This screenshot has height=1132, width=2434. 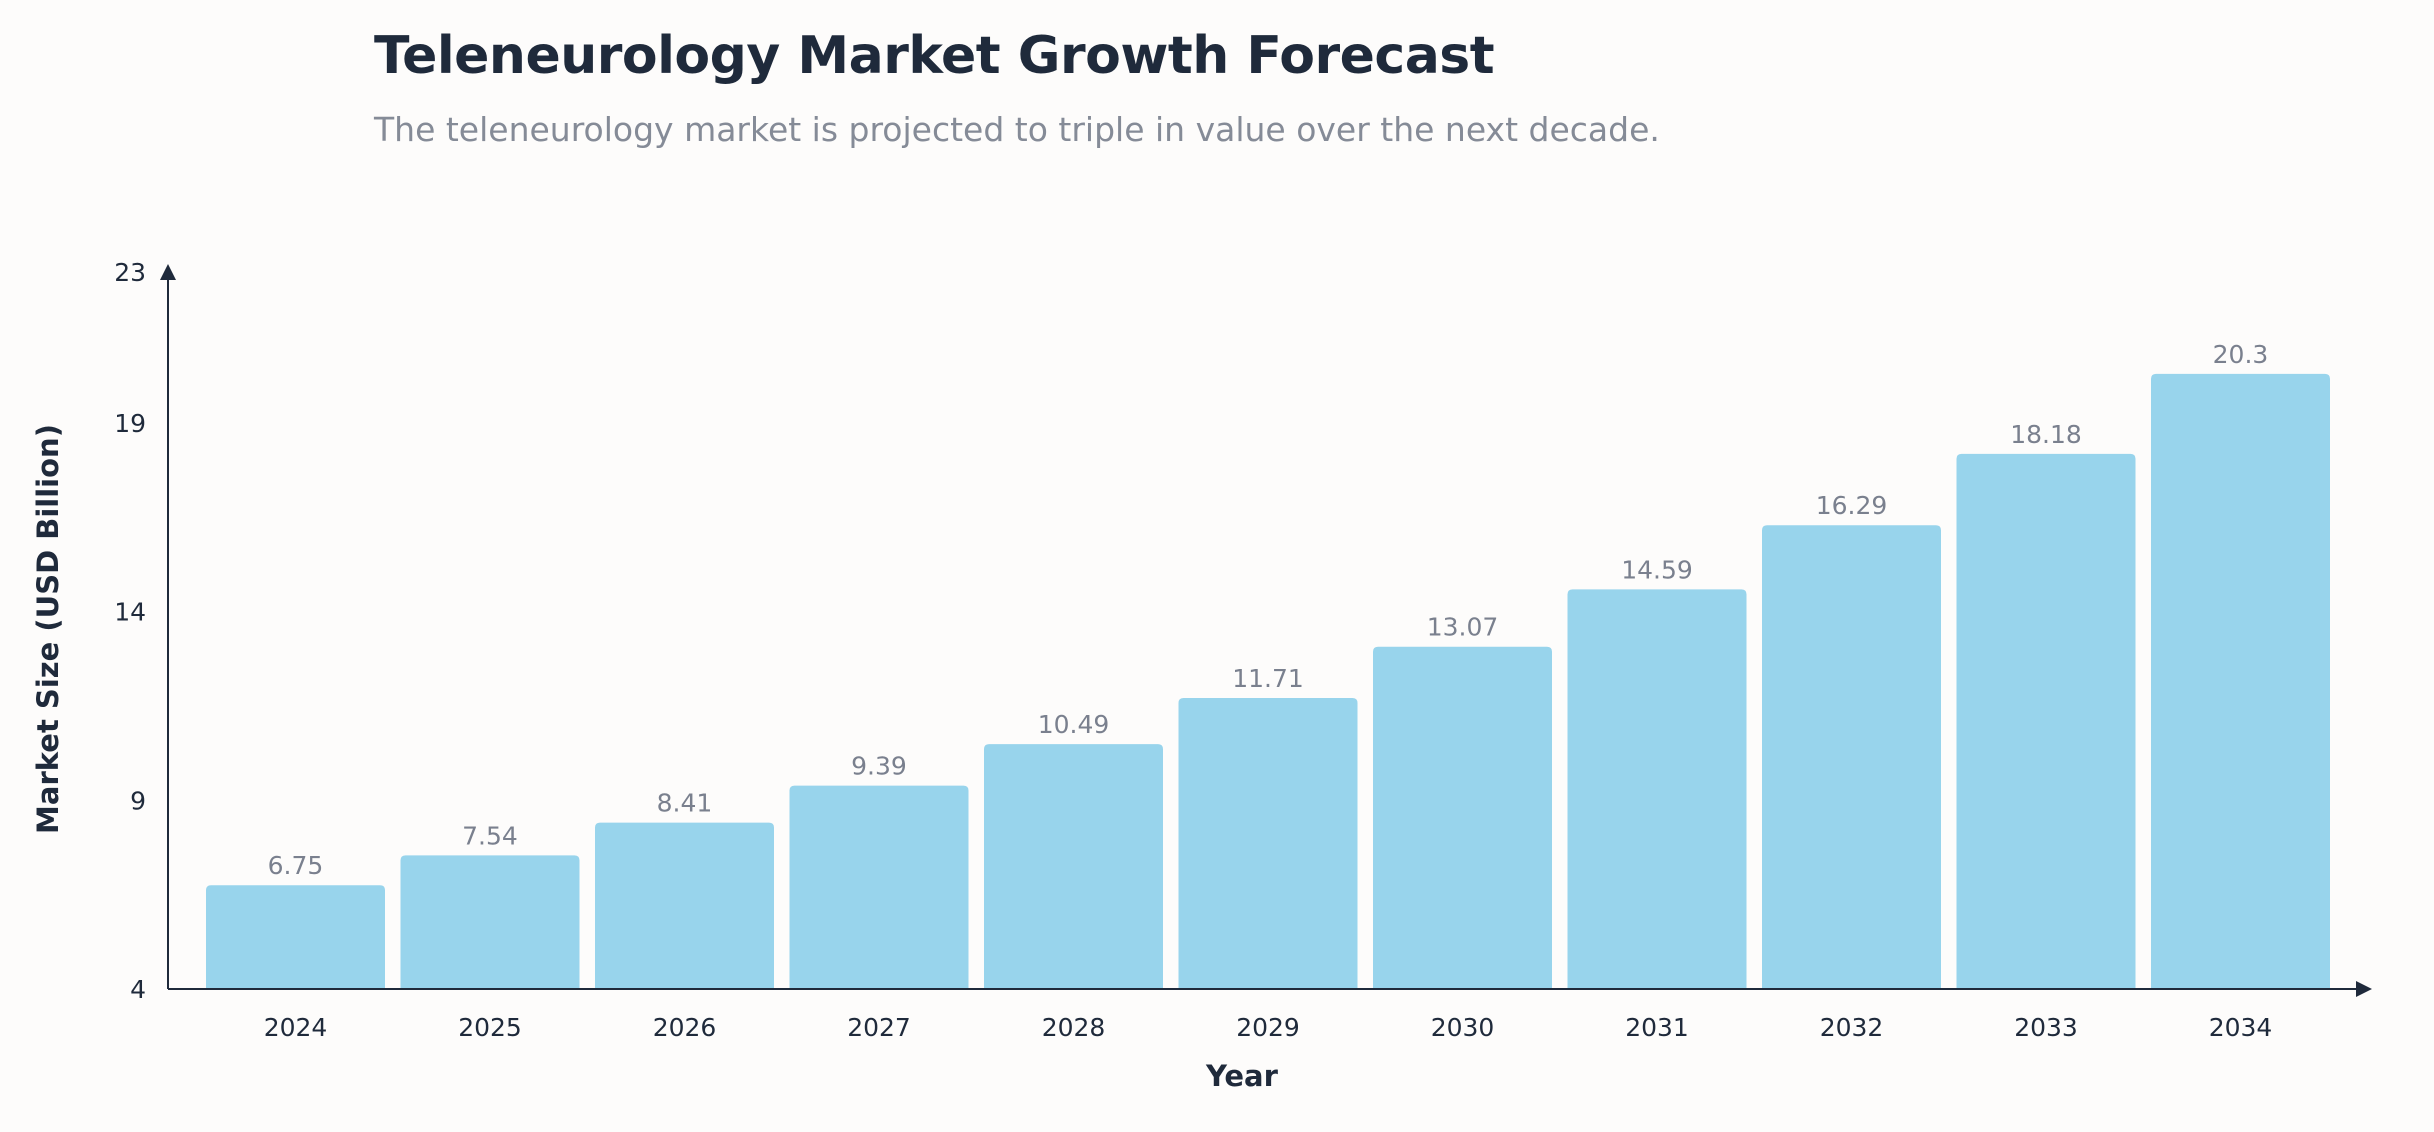 I want to click on bar-2031, so click(x=1657, y=789).